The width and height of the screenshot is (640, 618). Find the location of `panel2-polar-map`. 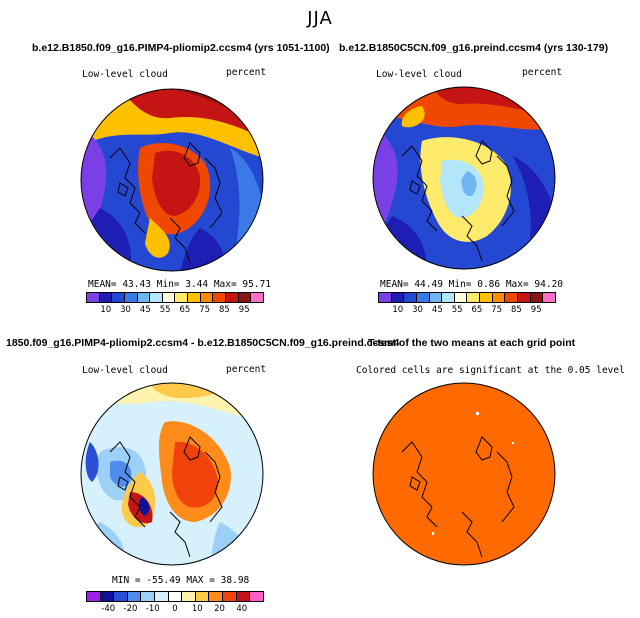

panel2-polar-map is located at coordinates (464, 178).